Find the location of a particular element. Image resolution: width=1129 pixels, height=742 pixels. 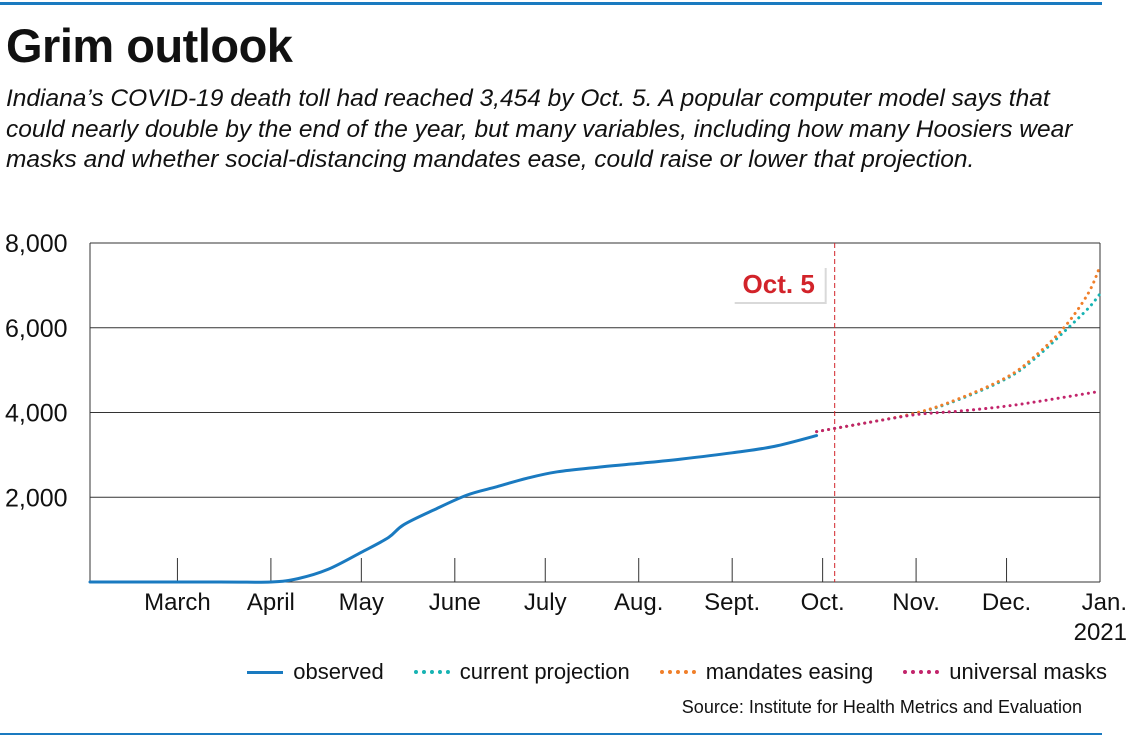

oct5-label-box is located at coordinates (778, 284).